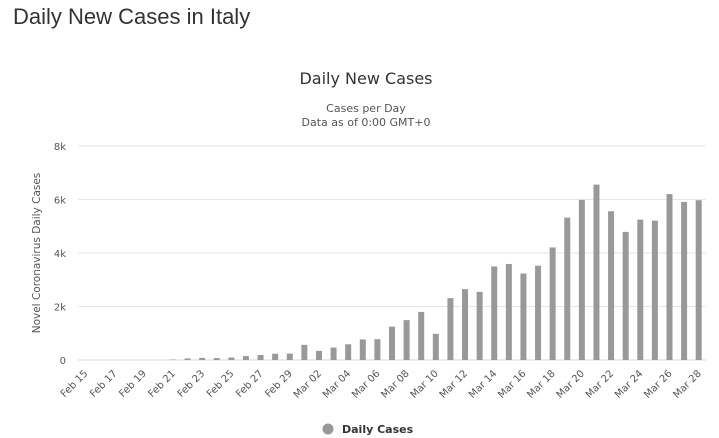  I want to click on x-tick-label: Mar 14, so click(483, 384).